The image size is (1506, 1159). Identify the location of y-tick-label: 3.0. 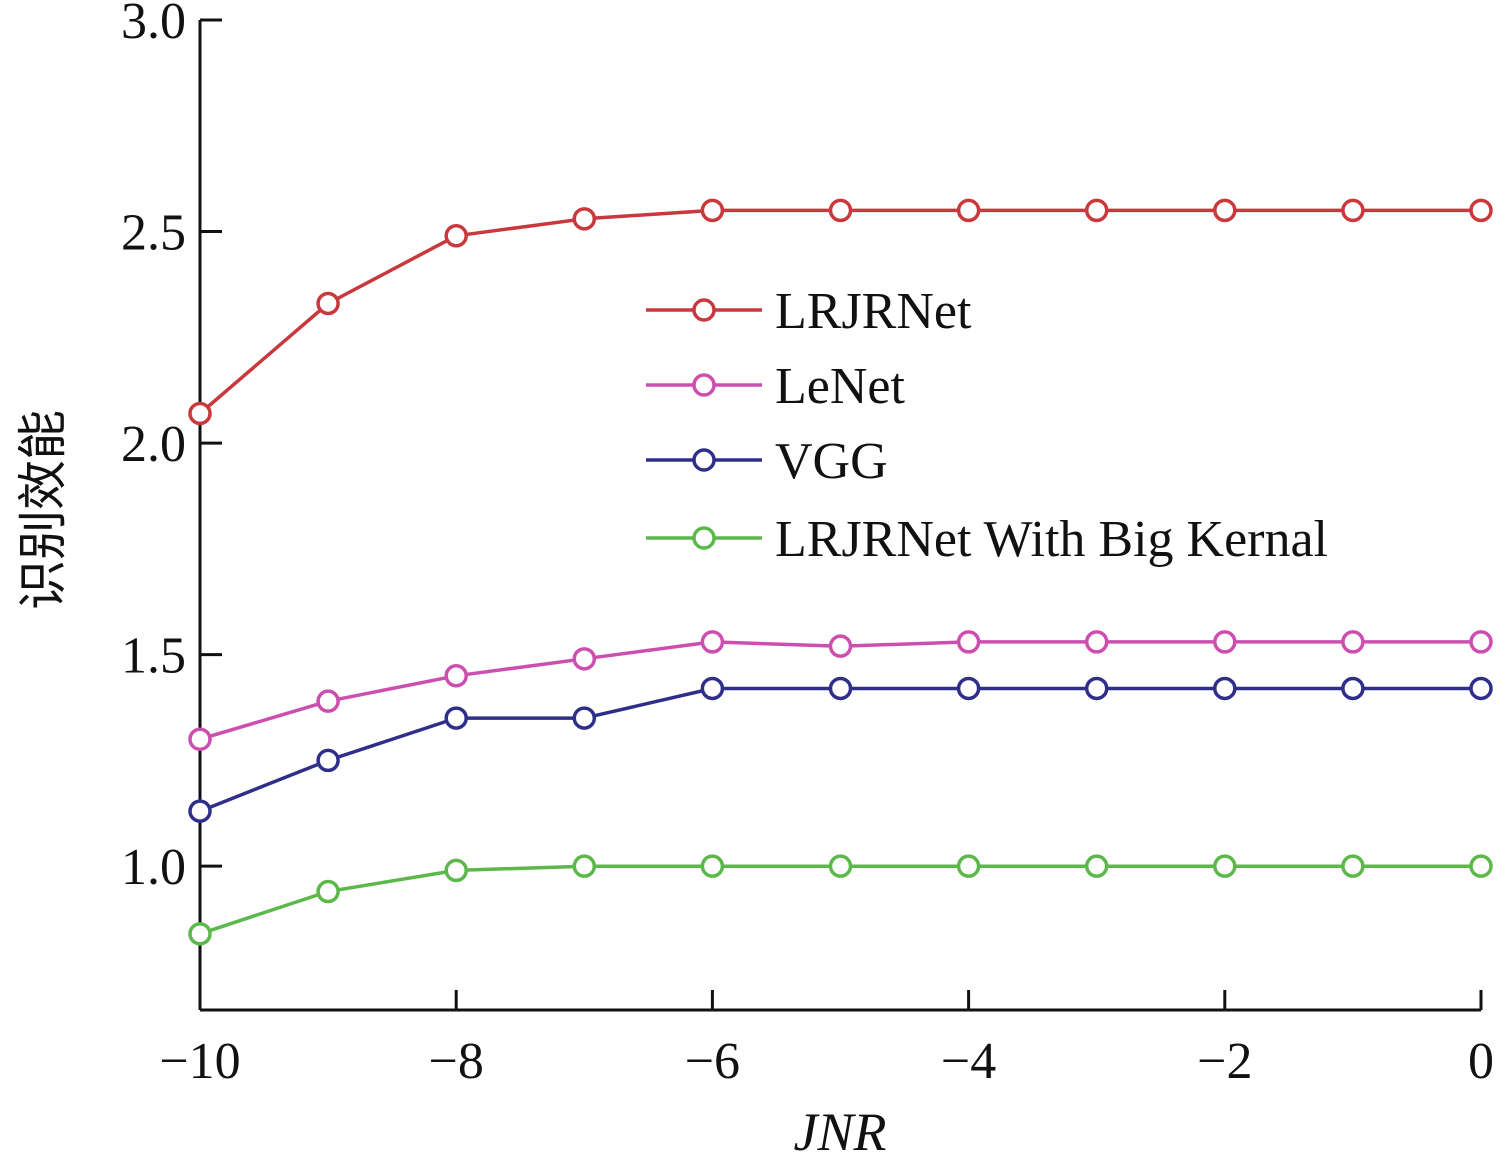
(153, 25).